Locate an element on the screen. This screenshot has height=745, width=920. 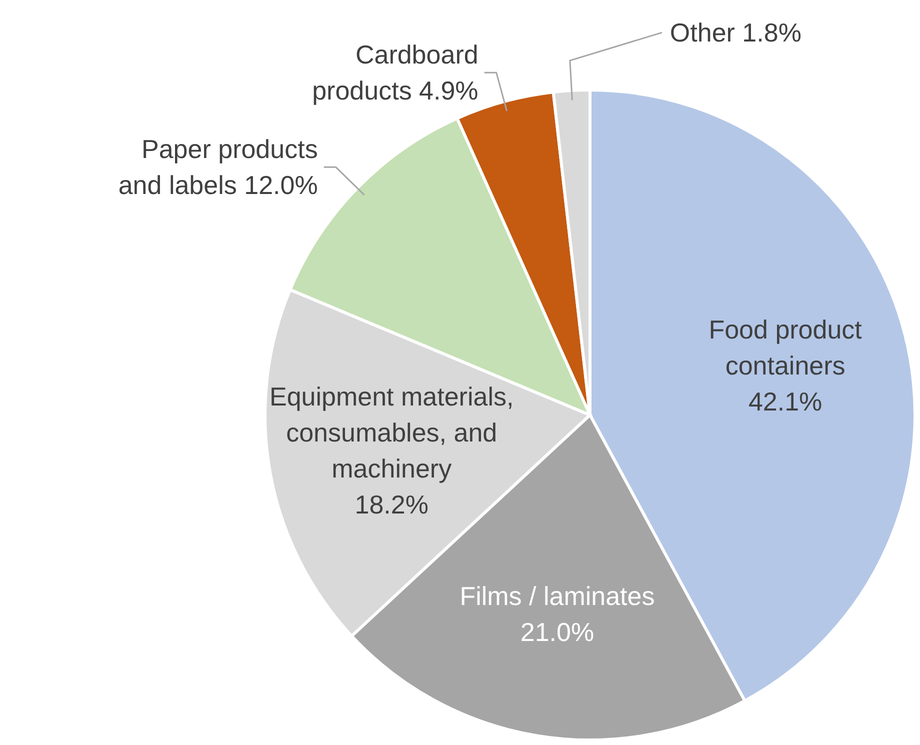
data-label: 42.1% is located at coordinates (785, 401).